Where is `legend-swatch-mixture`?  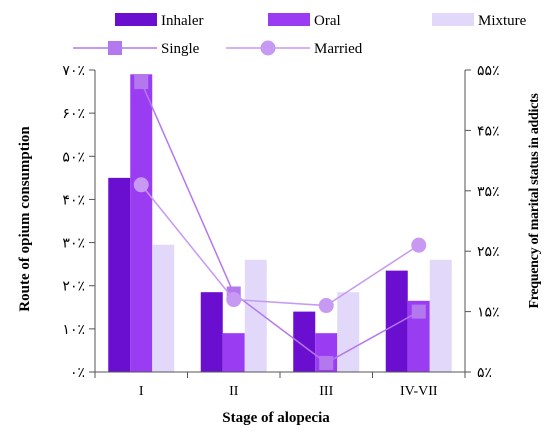
legend-swatch-mixture is located at coordinates (453, 19).